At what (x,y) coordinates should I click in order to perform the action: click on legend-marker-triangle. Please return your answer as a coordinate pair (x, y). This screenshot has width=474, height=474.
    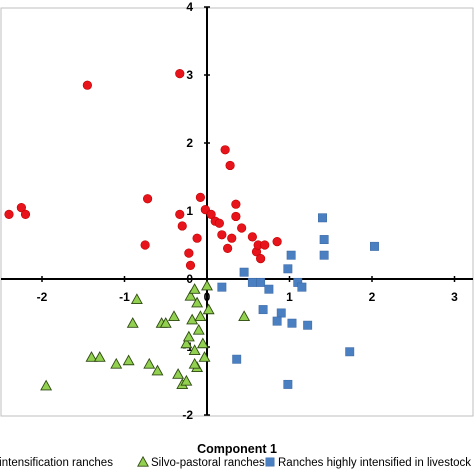
    Looking at the image, I should click on (143, 461).